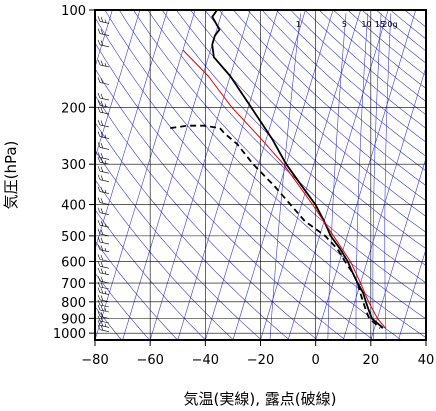 The width and height of the screenshot is (436, 411). I want to click on y-axis-label: 気圧(hPa), so click(11, 175).